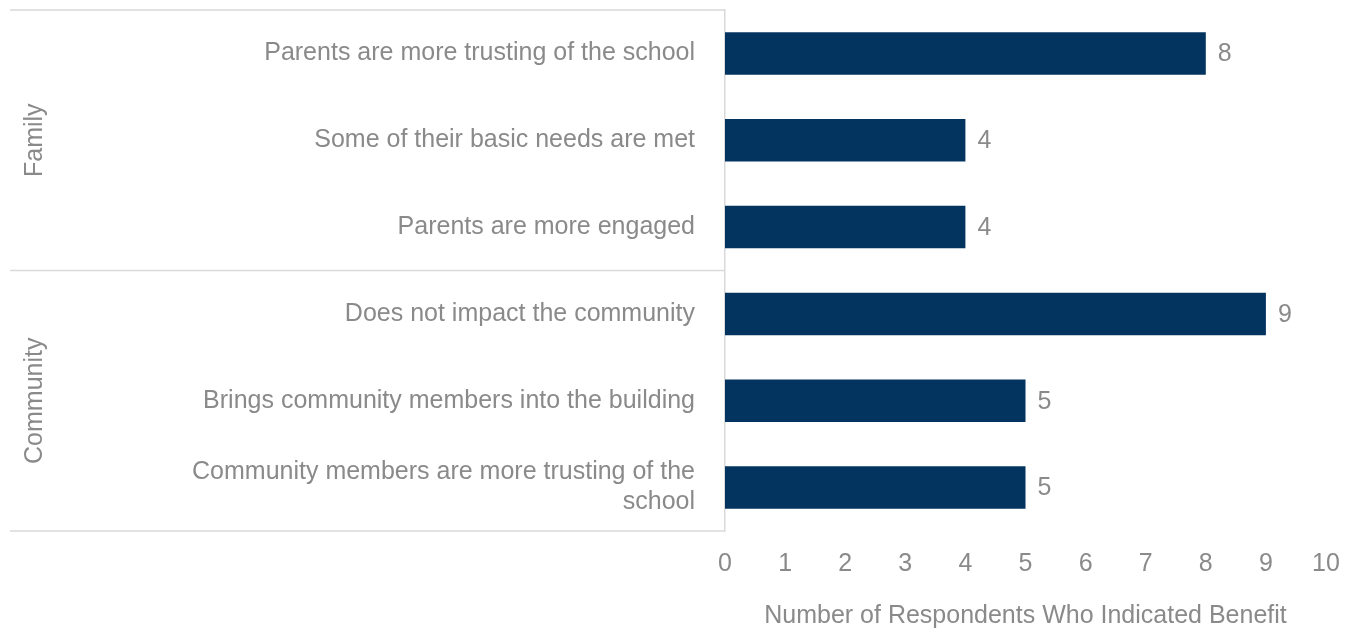  What do you see at coordinates (965, 561) in the screenshot?
I see `x-tick-label: 4` at bounding box center [965, 561].